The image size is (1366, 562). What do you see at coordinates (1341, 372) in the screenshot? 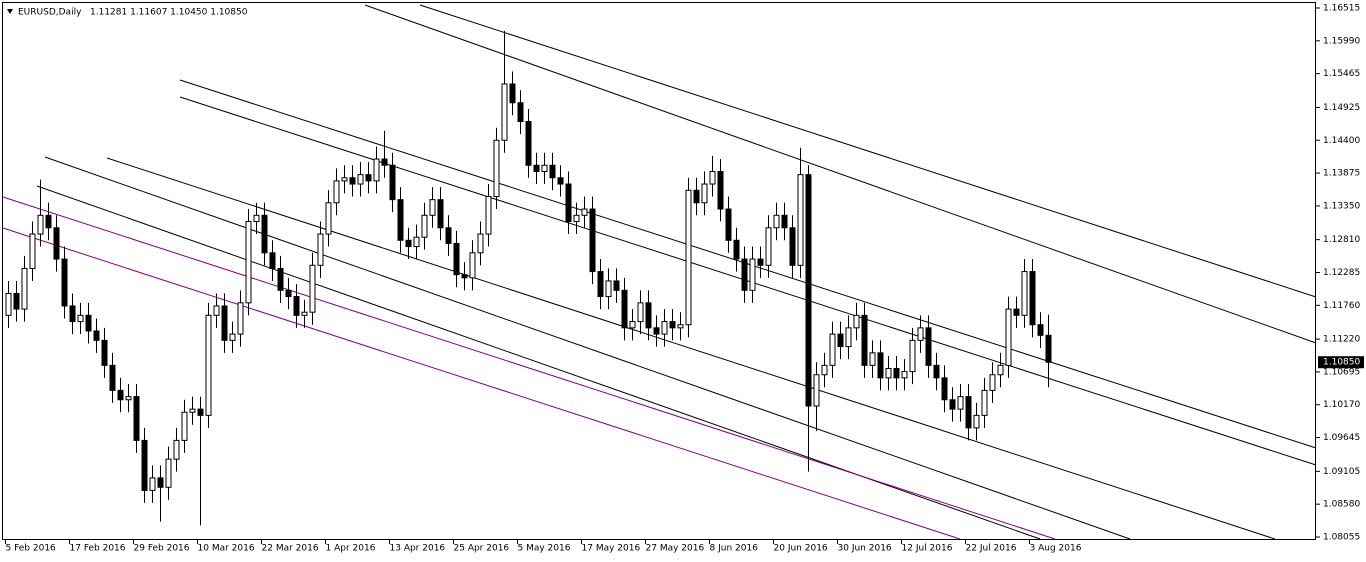
I see `y-tick-label: 1.10695` at bounding box center [1341, 372].